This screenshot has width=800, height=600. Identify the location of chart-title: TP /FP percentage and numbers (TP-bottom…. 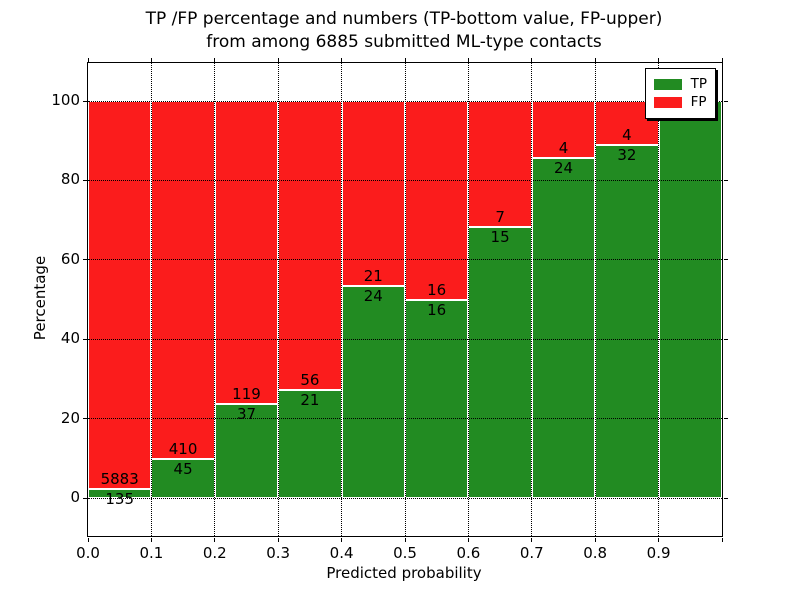
(404, 31).